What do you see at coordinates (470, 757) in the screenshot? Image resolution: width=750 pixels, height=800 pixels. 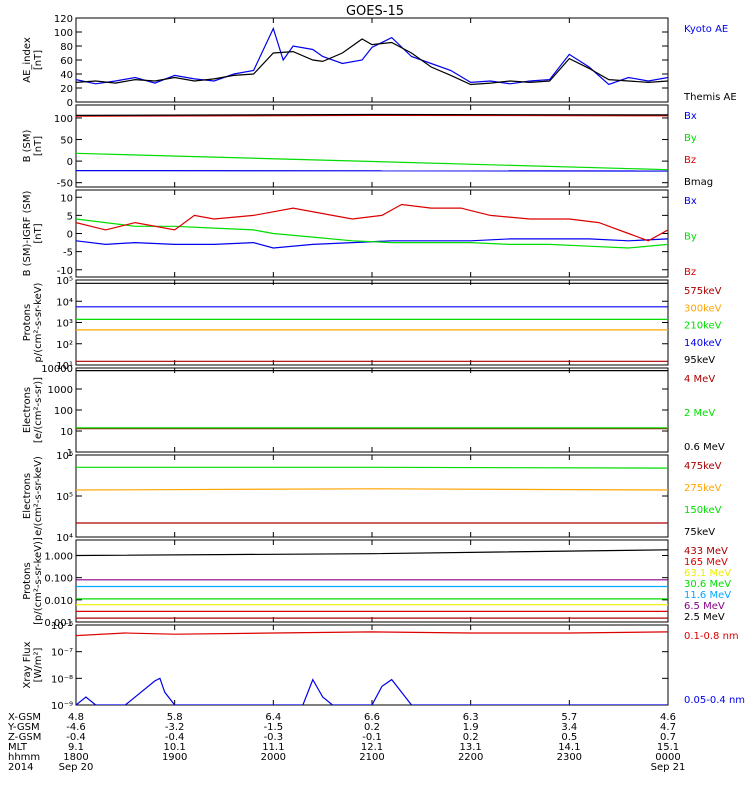 I see `axis-tick-hhmm: 2200` at bounding box center [470, 757].